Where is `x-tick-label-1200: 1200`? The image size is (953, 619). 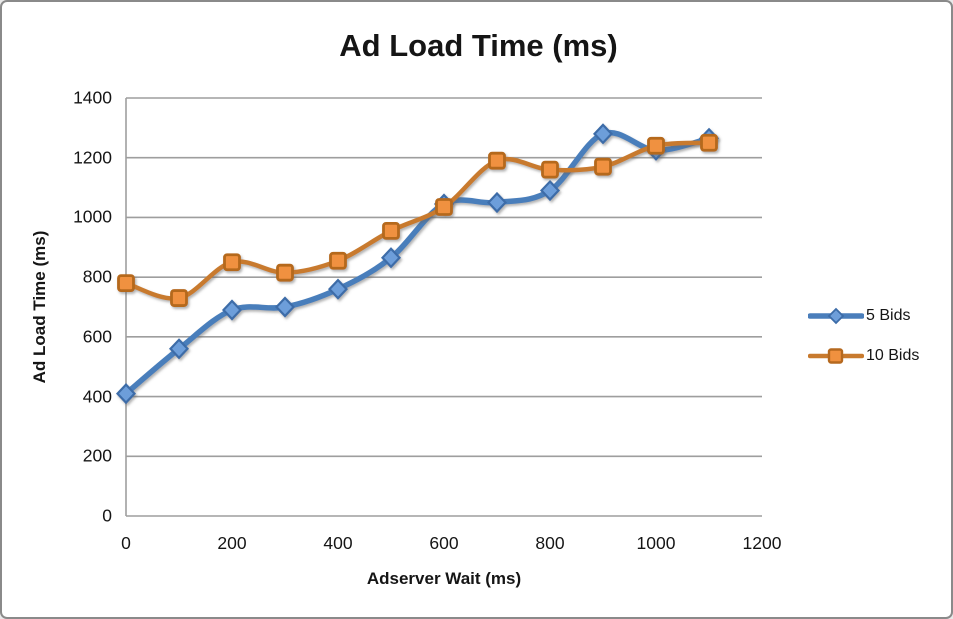 x-tick-label-1200: 1200 is located at coordinates (762, 543).